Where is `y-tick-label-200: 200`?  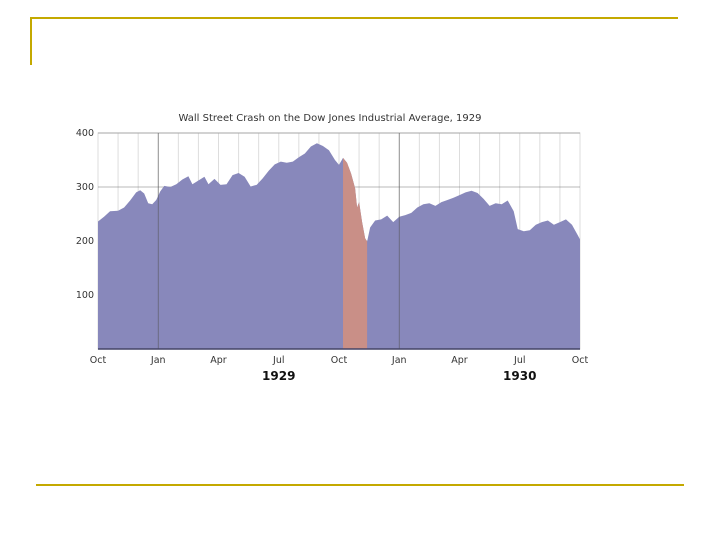 y-tick-label-200: 200 is located at coordinates (85, 241).